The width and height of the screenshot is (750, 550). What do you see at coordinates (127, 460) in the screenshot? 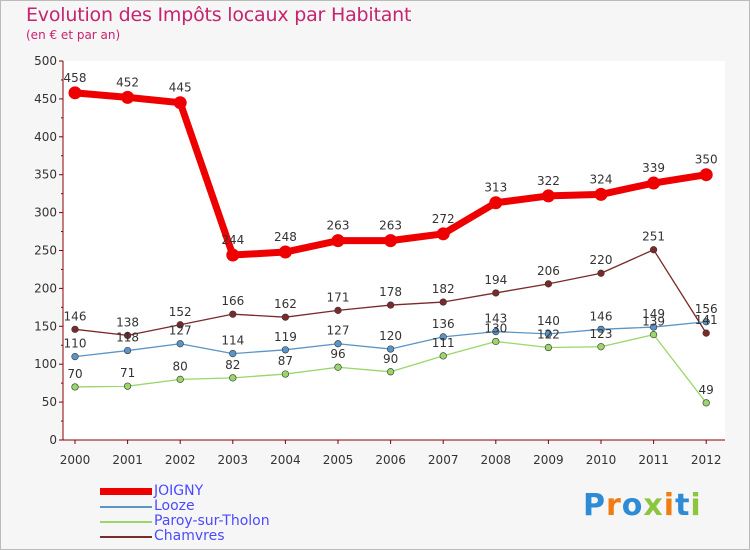
I see `x-tick-label: 2001` at bounding box center [127, 460].